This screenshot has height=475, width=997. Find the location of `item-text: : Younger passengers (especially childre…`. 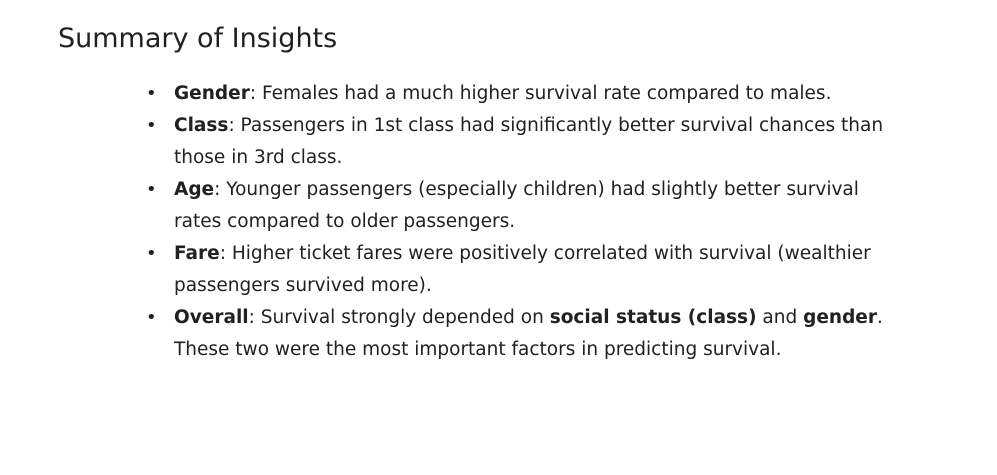

item-text: : Younger passengers (especially childre… is located at coordinates (516, 205).